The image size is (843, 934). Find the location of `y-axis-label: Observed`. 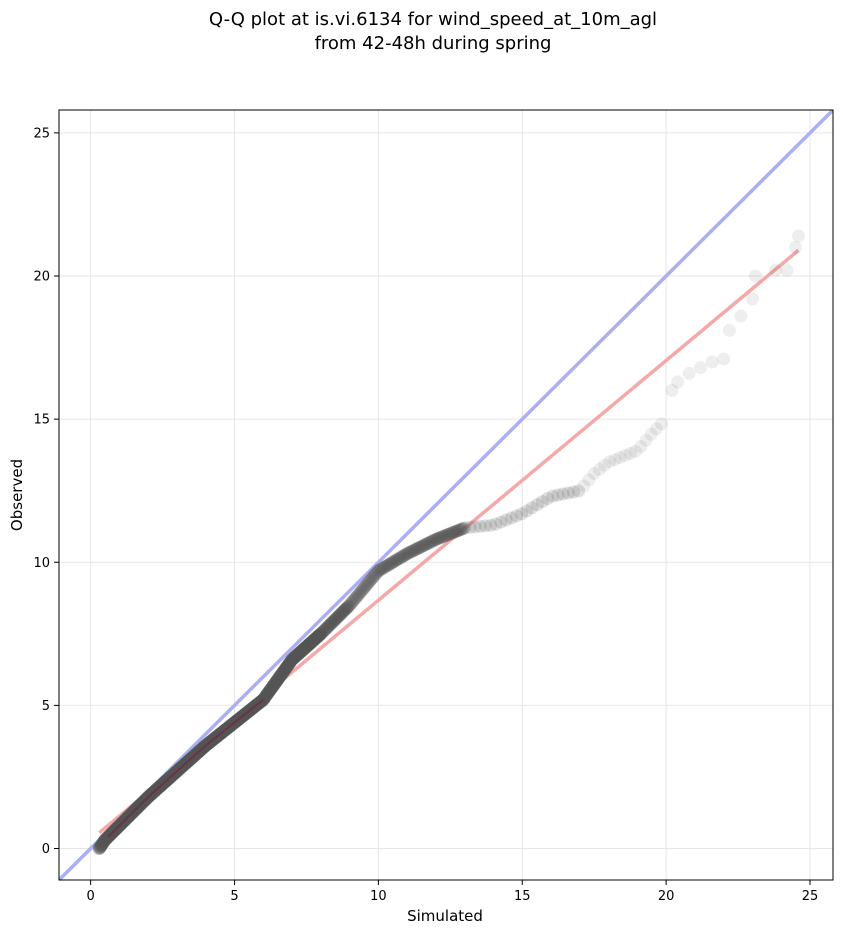

y-axis-label: Observed is located at coordinates (17, 495).